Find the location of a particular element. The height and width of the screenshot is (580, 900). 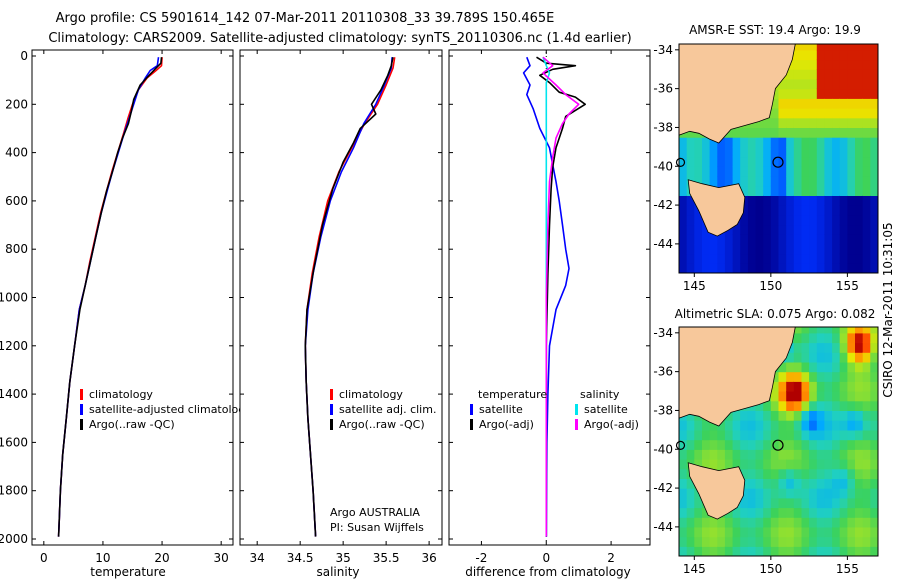

legend-group-title: salinity is located at coordinates (600, 394).